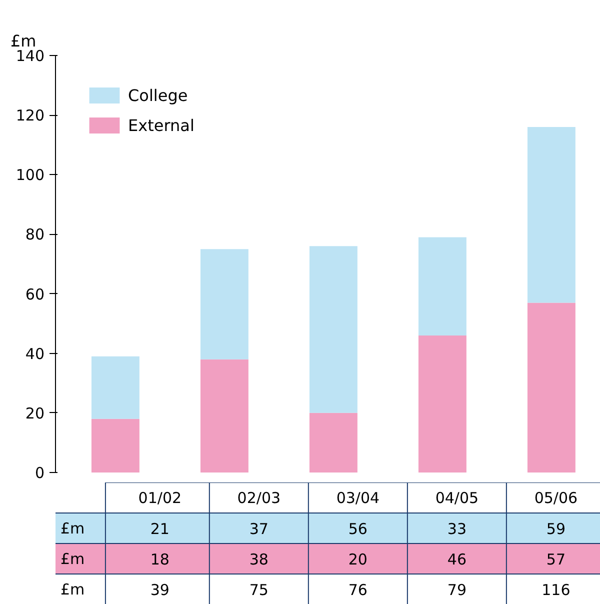  What do you see at coordinates (30, 115) in the screenshot?
I see `y-tick-label: 120` at bounding box center [30, 115].